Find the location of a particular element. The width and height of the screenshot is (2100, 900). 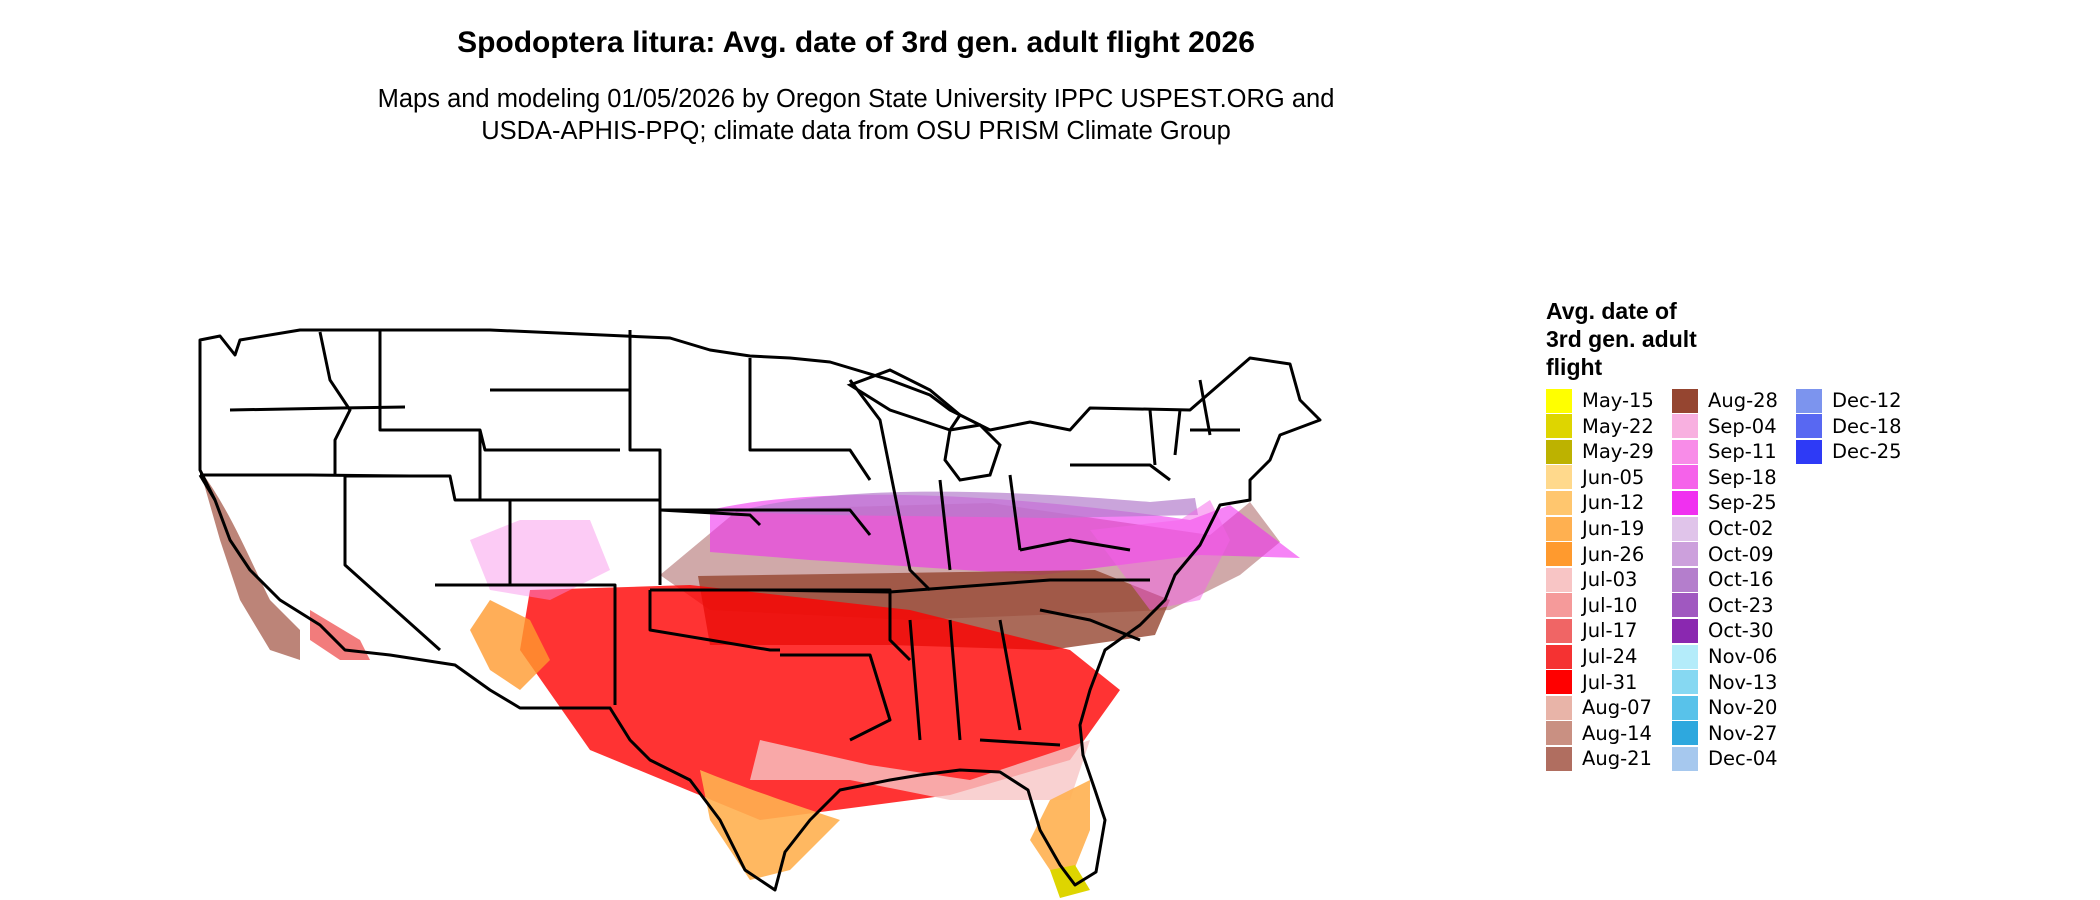

legend-item: Aug-28 is located at coordinates (1725, 400).